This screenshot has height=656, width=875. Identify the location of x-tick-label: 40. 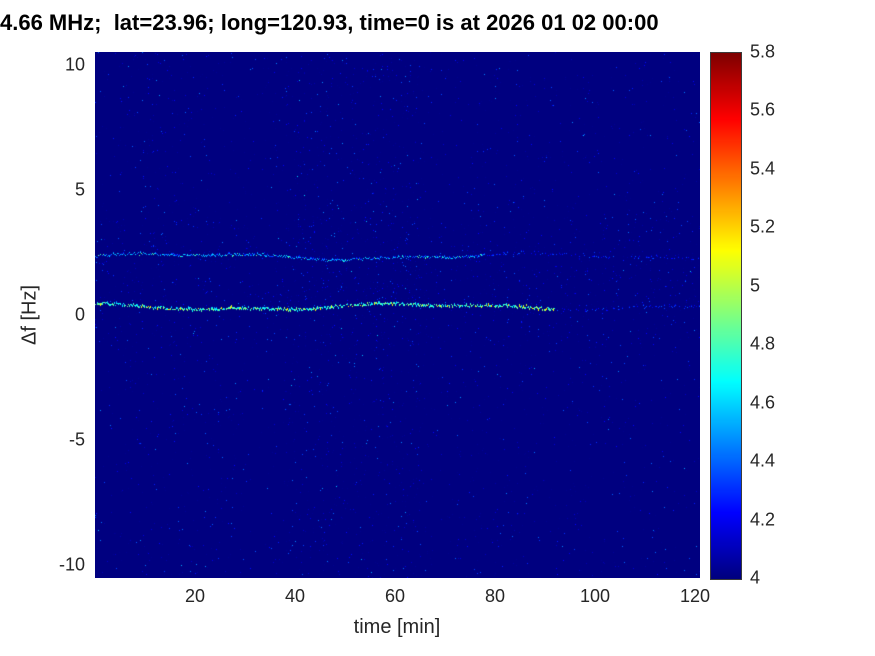
(295, 596).